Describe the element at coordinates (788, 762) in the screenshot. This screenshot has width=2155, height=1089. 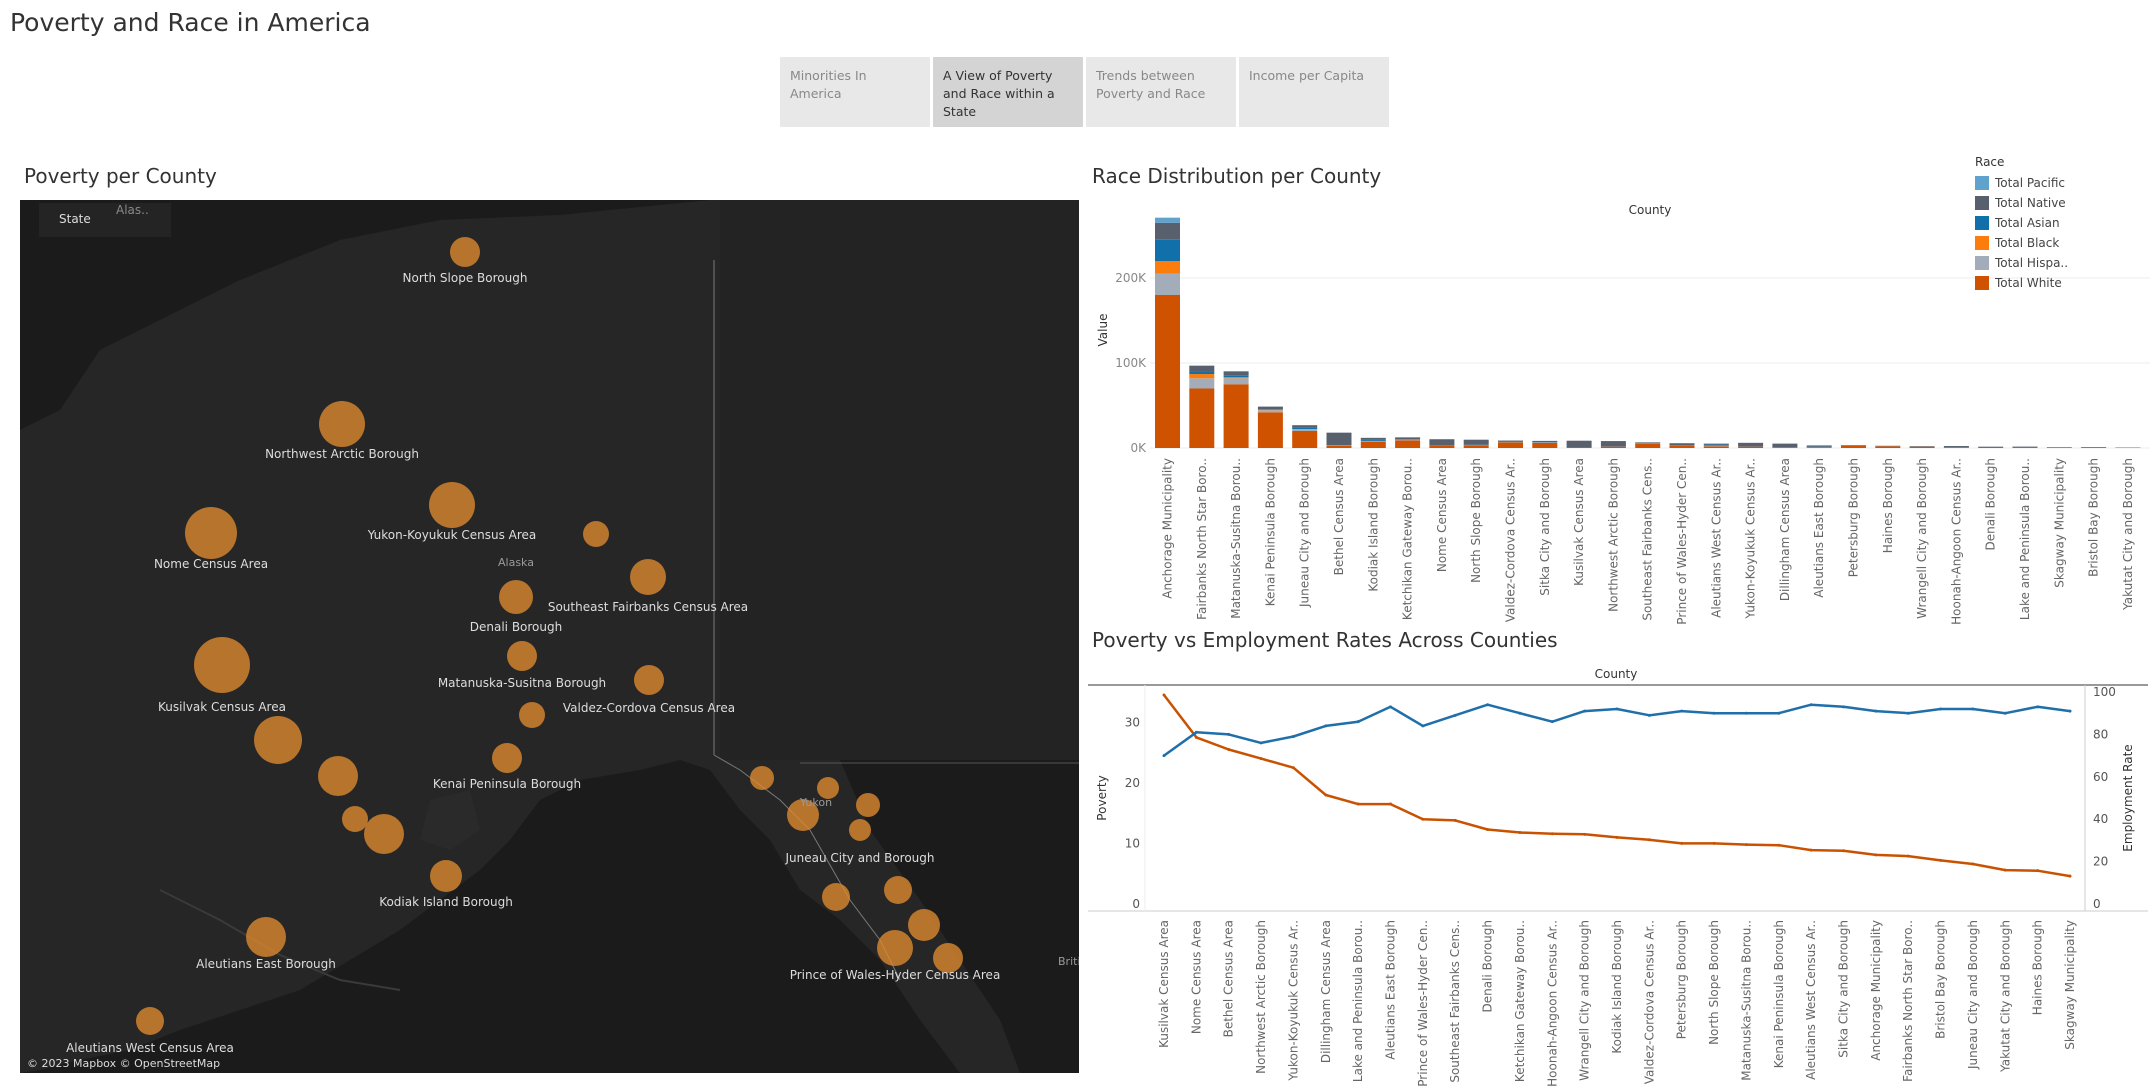
I see `region-labels: Alaska Yukon British Columb..` at that location.